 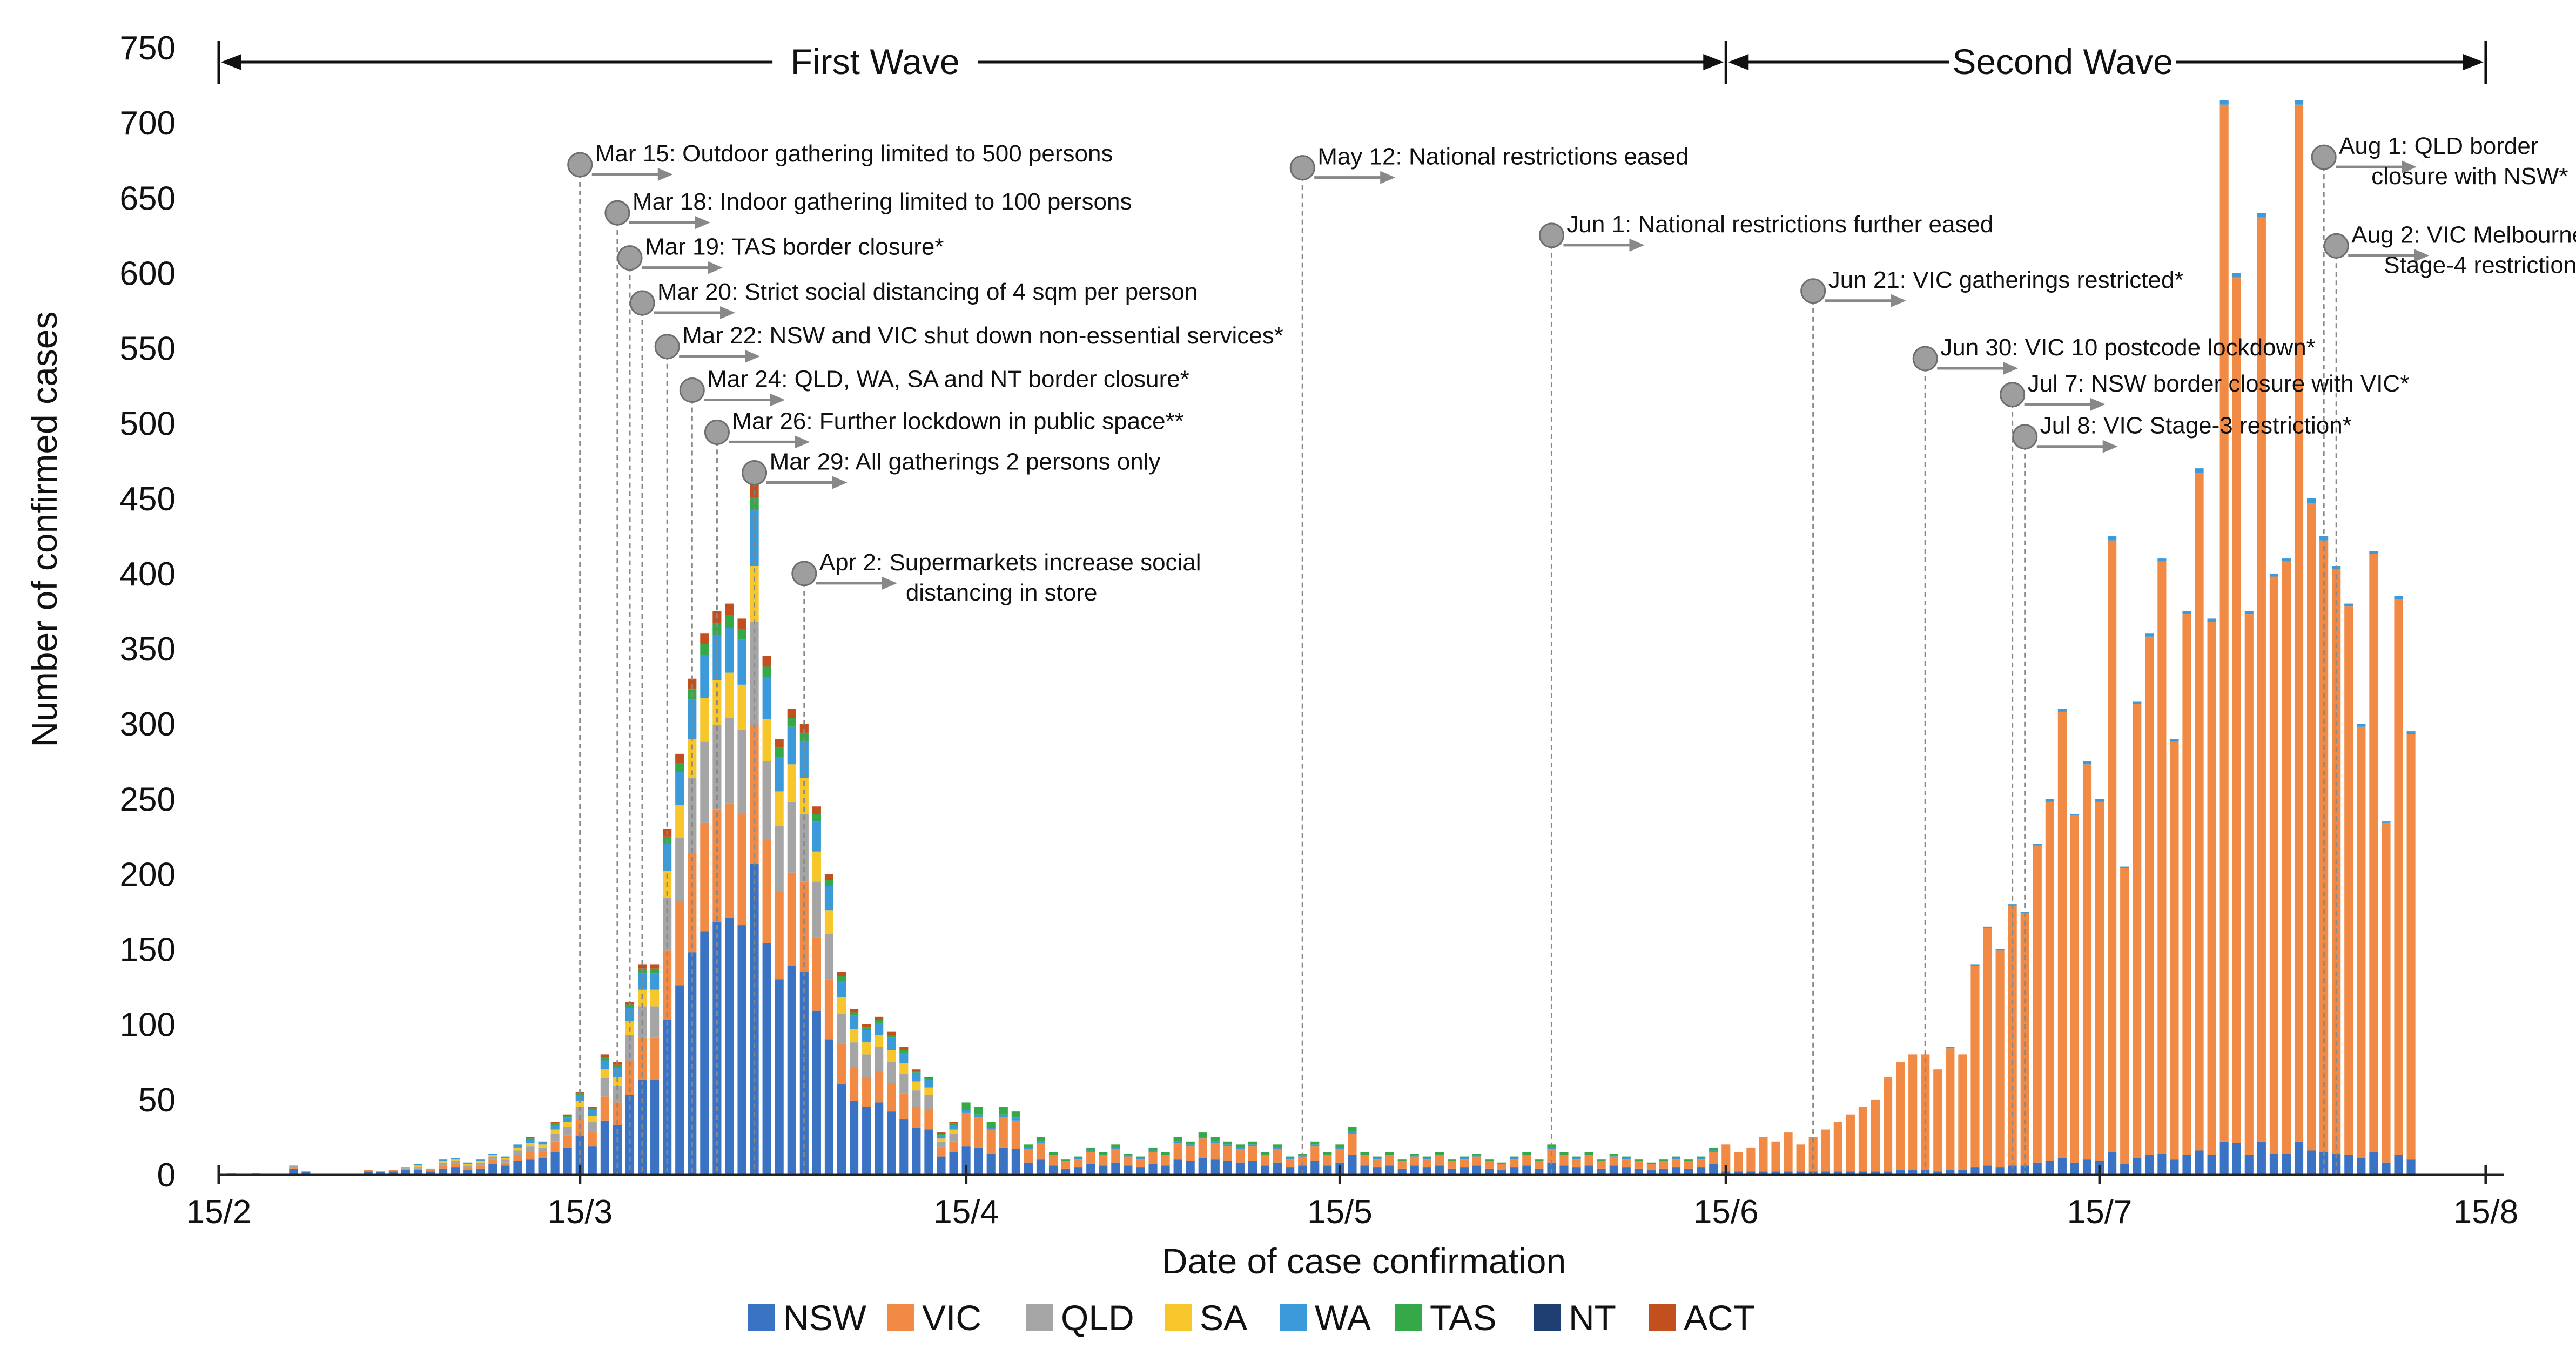 What do you see at coordinates (1340, 1212) in the screenshot?
I see `x-tick-label: 15/5` at bounding box center [1340, 1212].